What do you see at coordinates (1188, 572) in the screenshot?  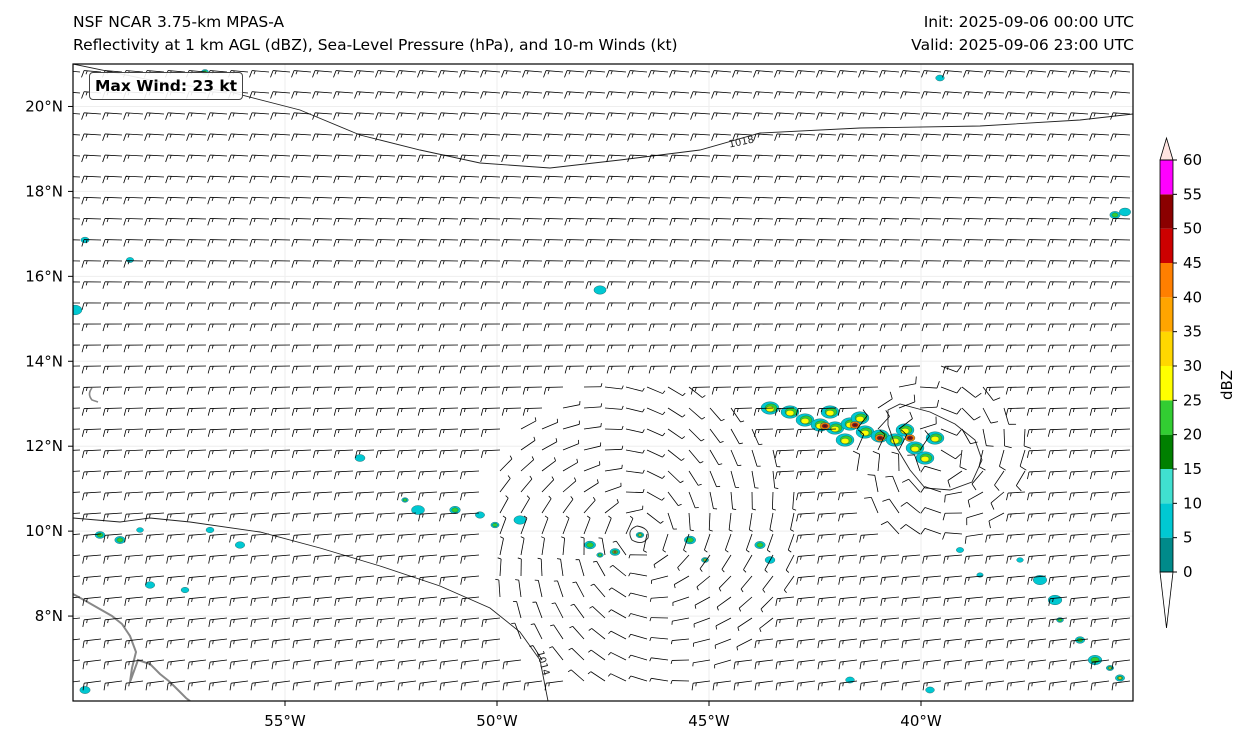 I see `colorbar-tick-label: 0` at bounding box center [1188, 572].